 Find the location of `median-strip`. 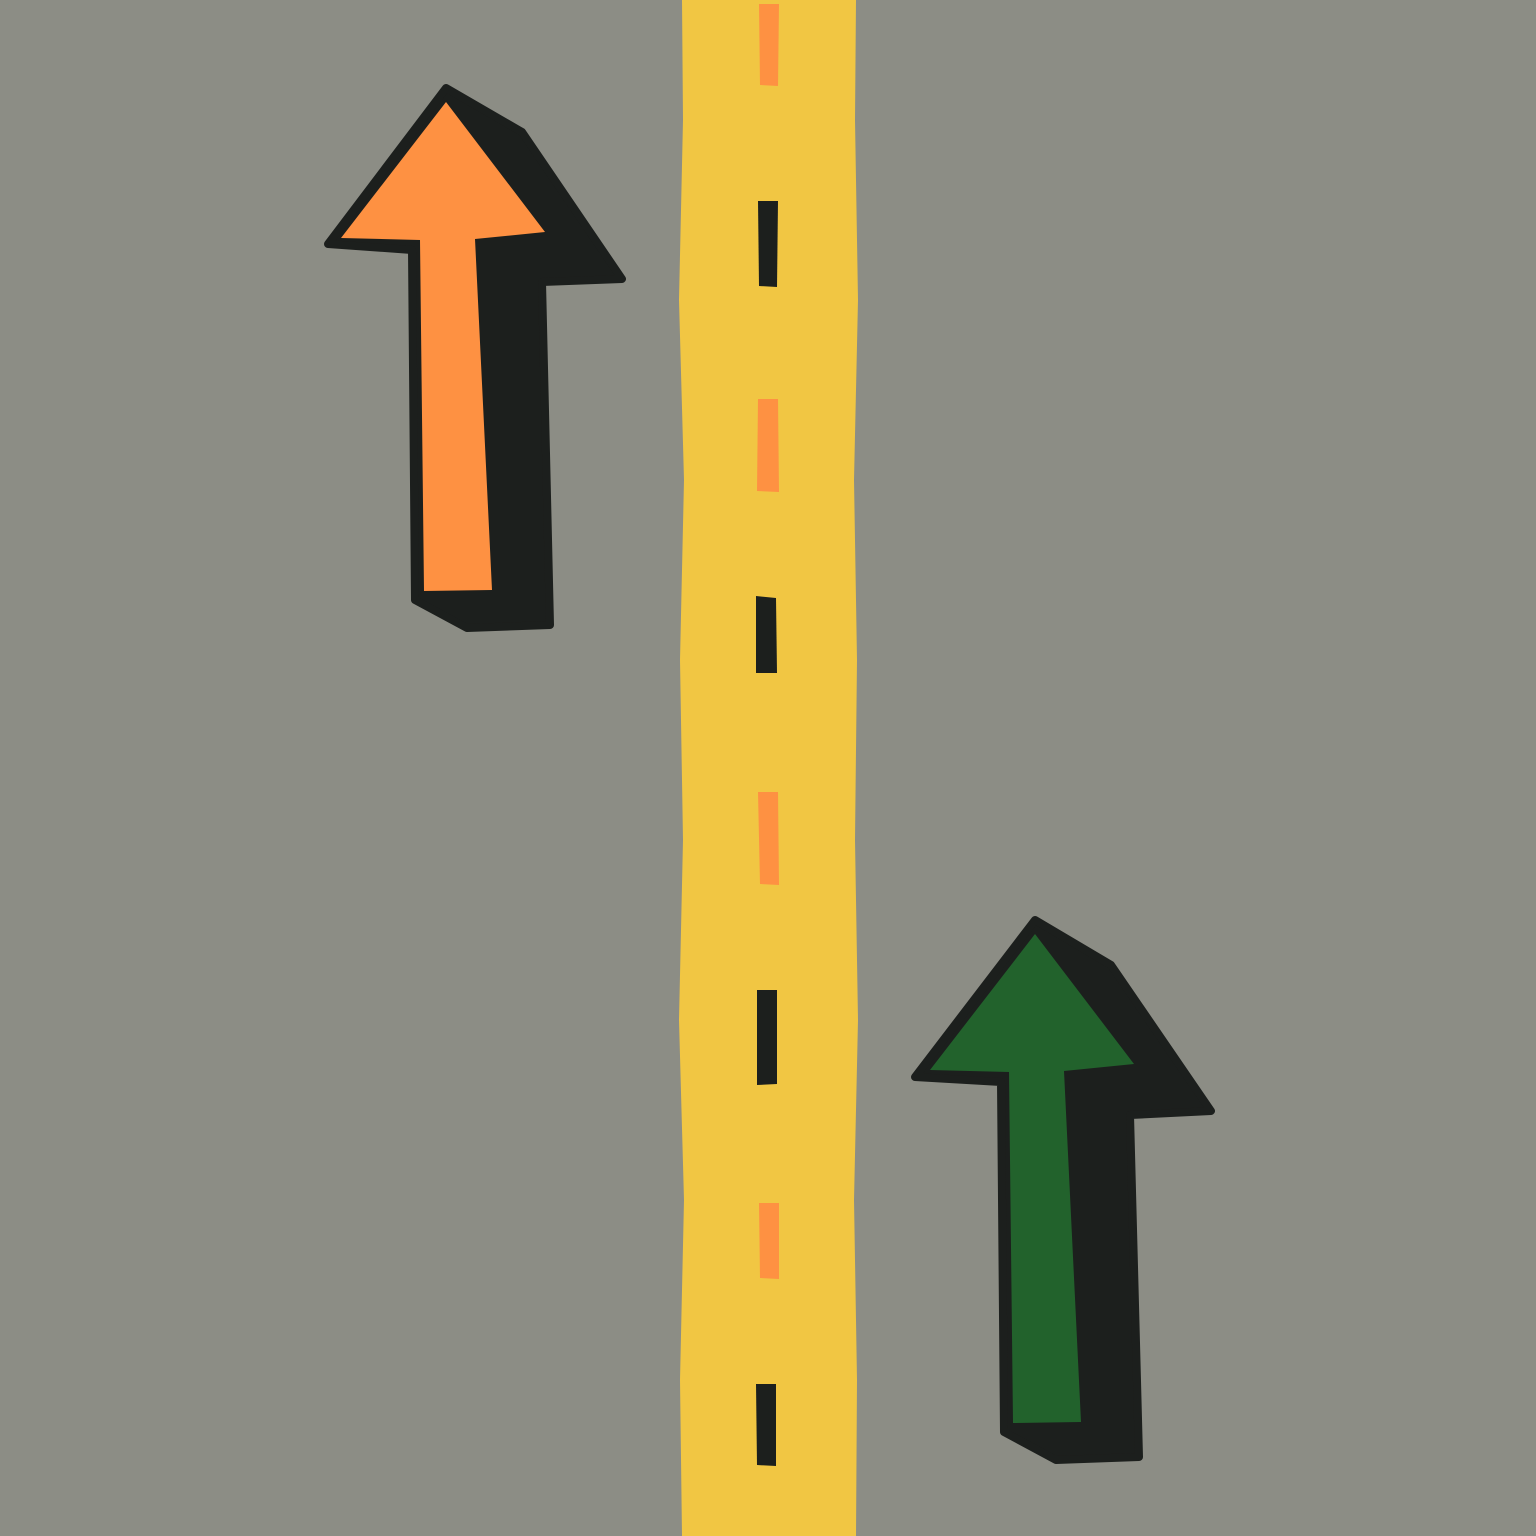

median-strip is located at coordinates (768, 768).